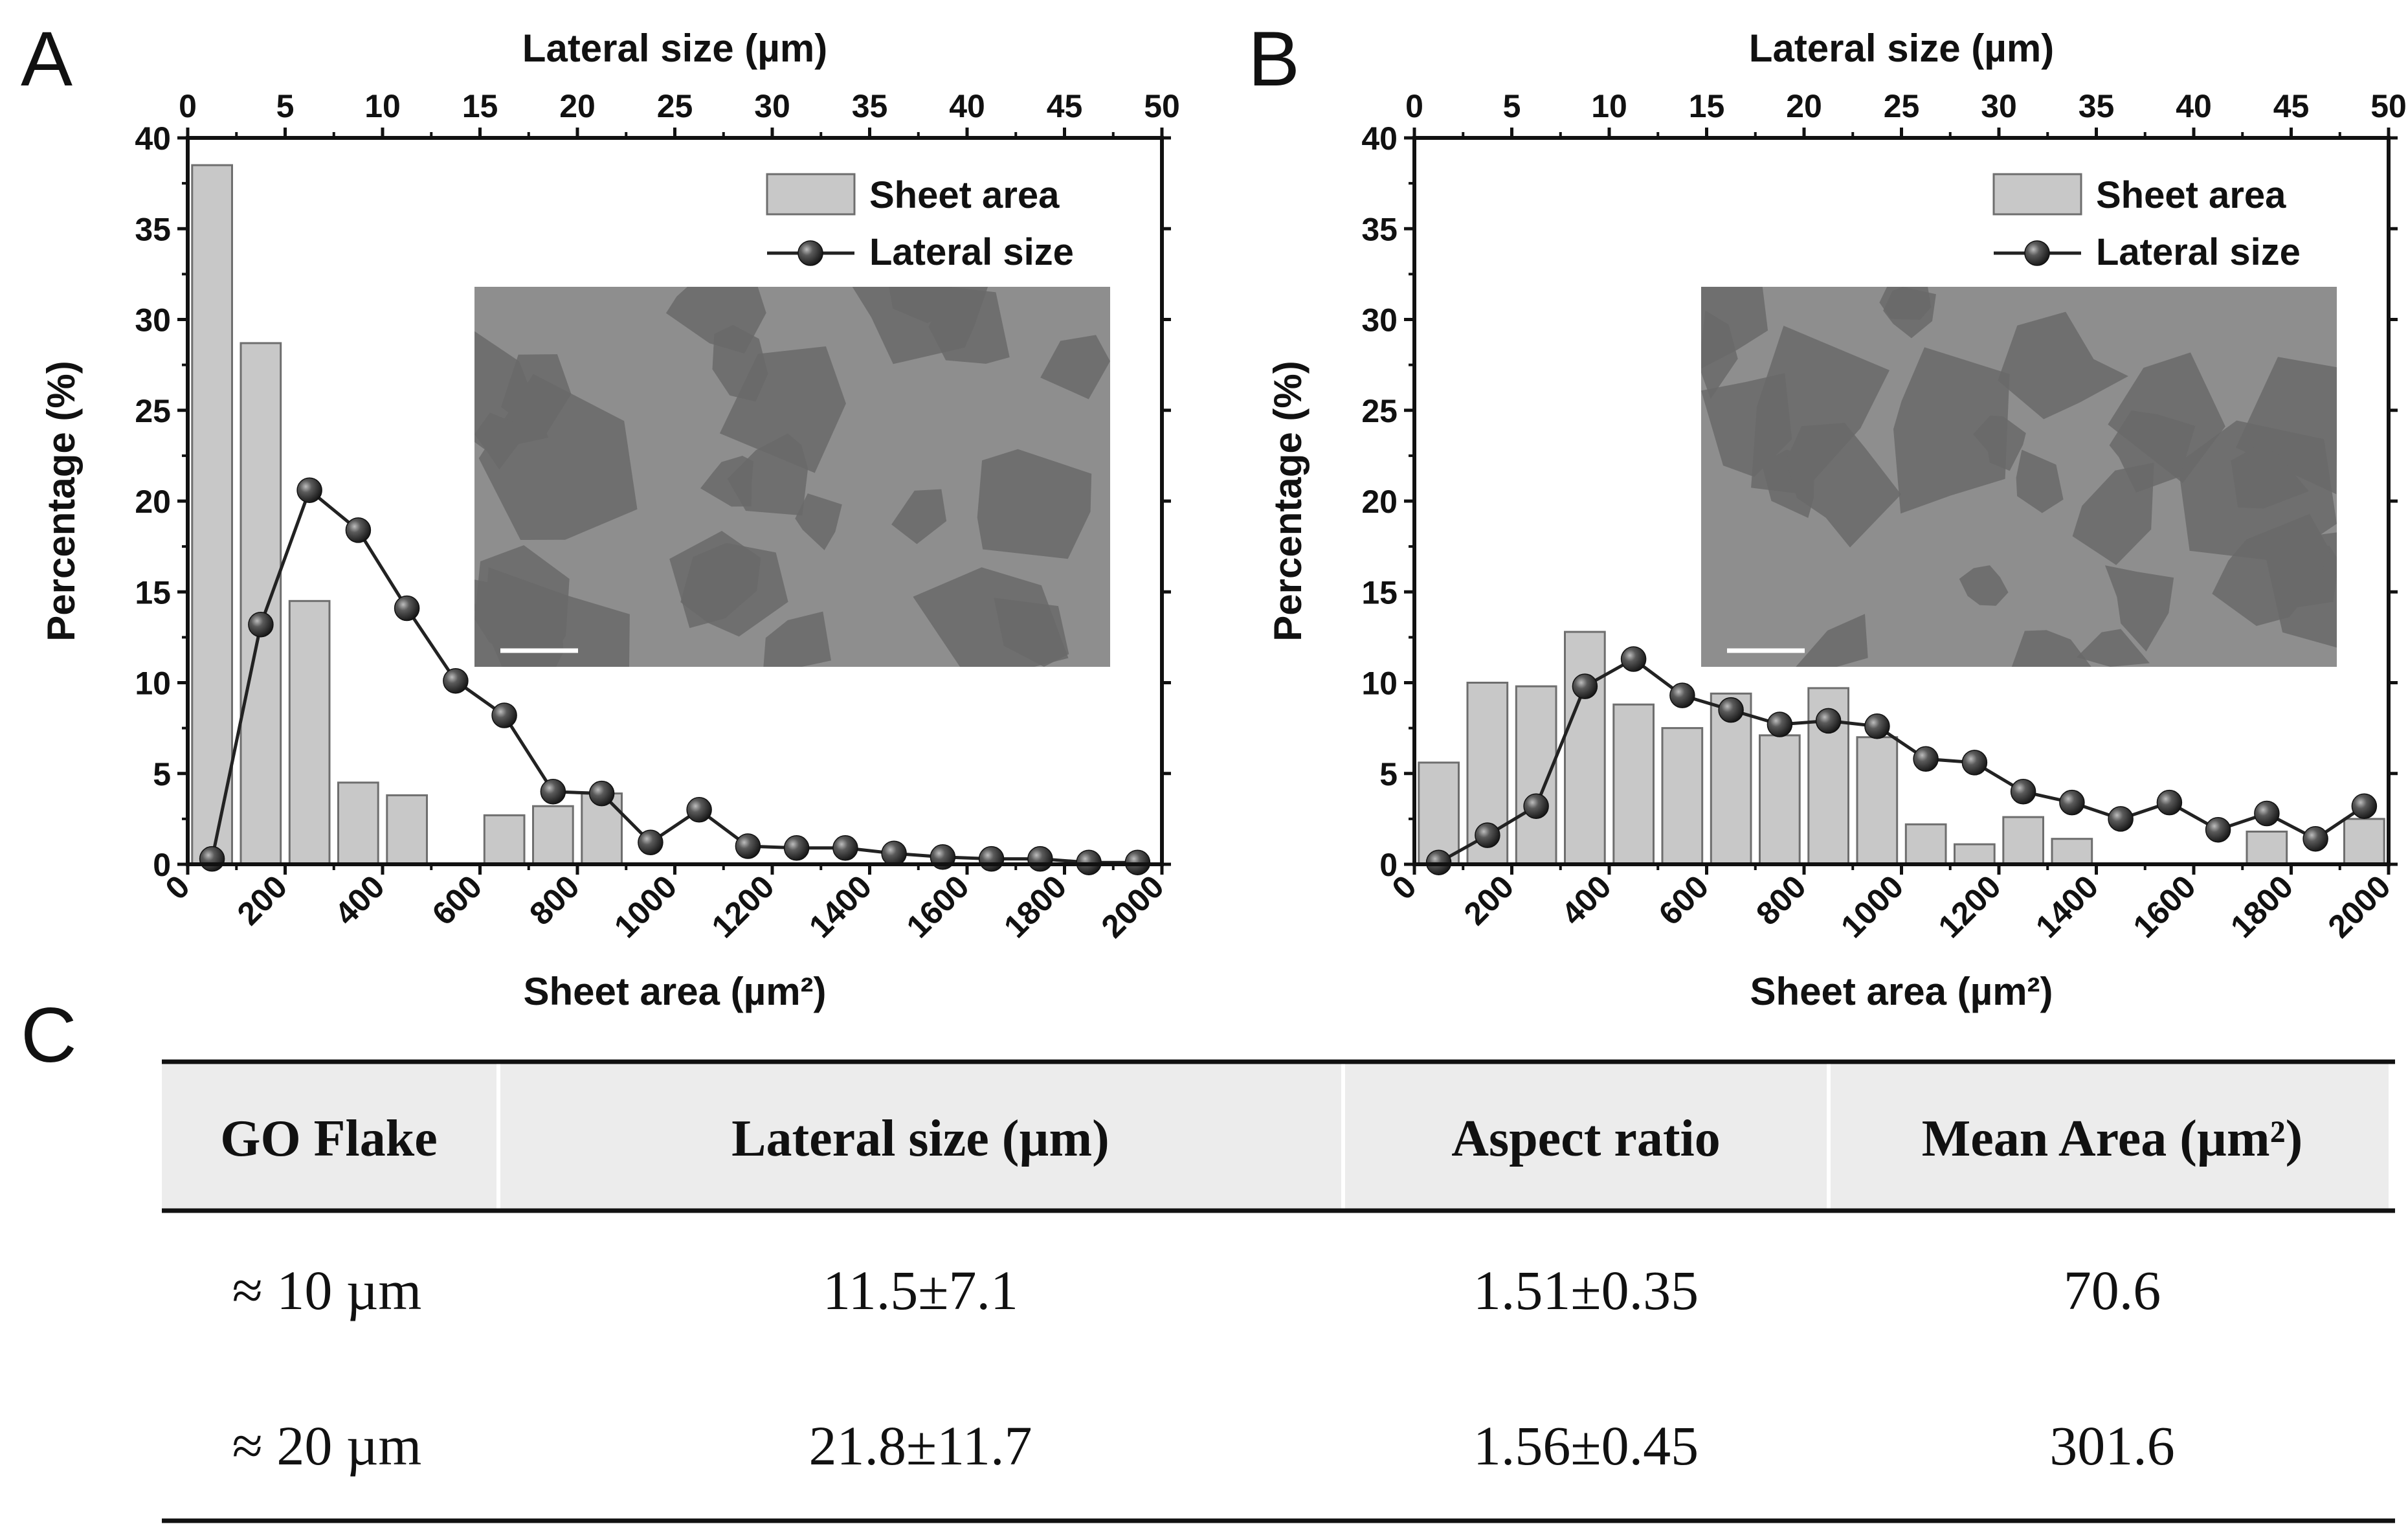 The image size is (2408, 1535). What do you see at coordinates (329, 1138) in the screenshot?
I see `table-header-go-flake: GO Flake` at bounding box center [329, 1138].